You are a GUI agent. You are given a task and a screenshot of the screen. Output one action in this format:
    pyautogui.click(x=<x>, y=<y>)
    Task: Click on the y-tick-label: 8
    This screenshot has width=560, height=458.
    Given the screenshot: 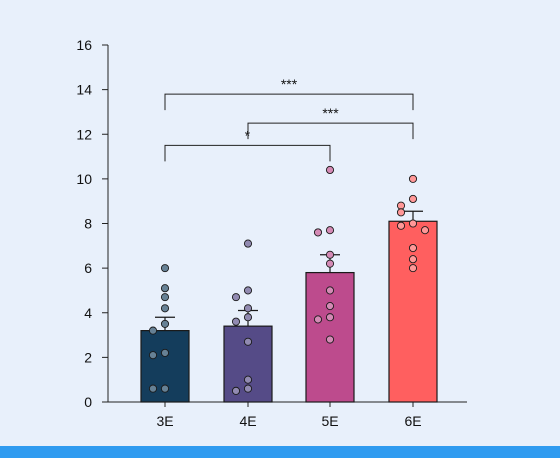 What is the action you would take?
    pyautogui.click(x=88, y=224)
    